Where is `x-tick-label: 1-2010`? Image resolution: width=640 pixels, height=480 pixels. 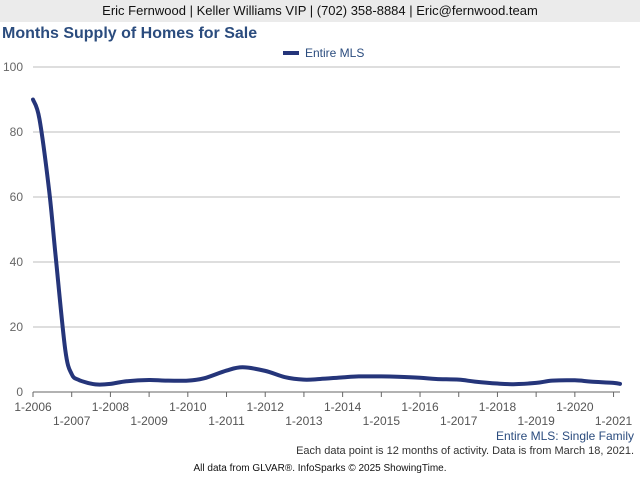
x-tick-label: 1-2010 is located at coordinates (188, 407).